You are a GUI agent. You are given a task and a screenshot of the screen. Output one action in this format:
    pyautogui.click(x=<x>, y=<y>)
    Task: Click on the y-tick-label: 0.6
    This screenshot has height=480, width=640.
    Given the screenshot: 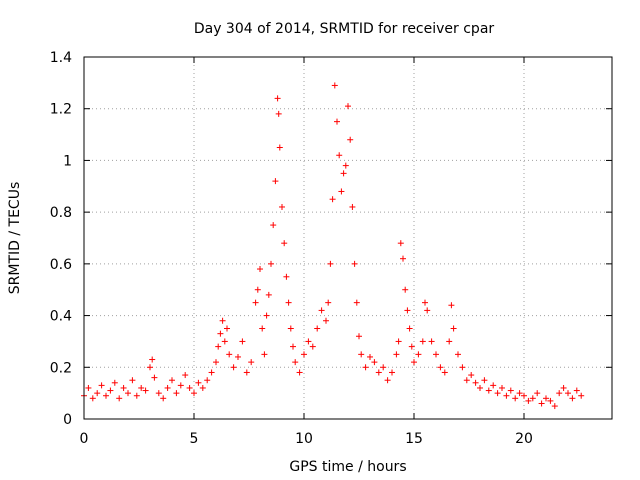 What is the action you would take?
    pyautogui.click(x=61, y=265)
    